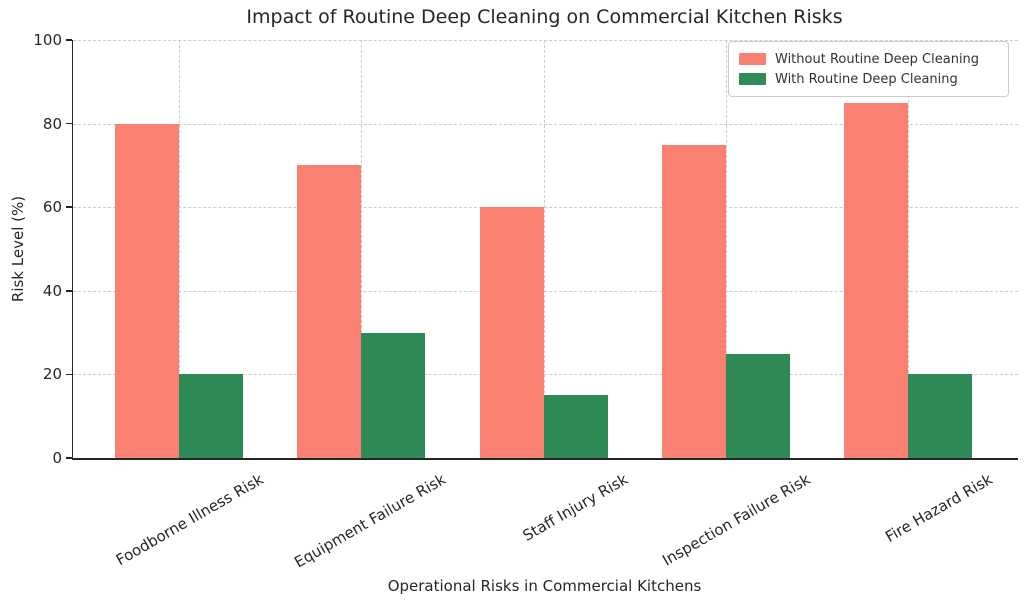 This screenshot has height=611, width=1024. I want to click on y-tick-label: 60, so click(52, 207).